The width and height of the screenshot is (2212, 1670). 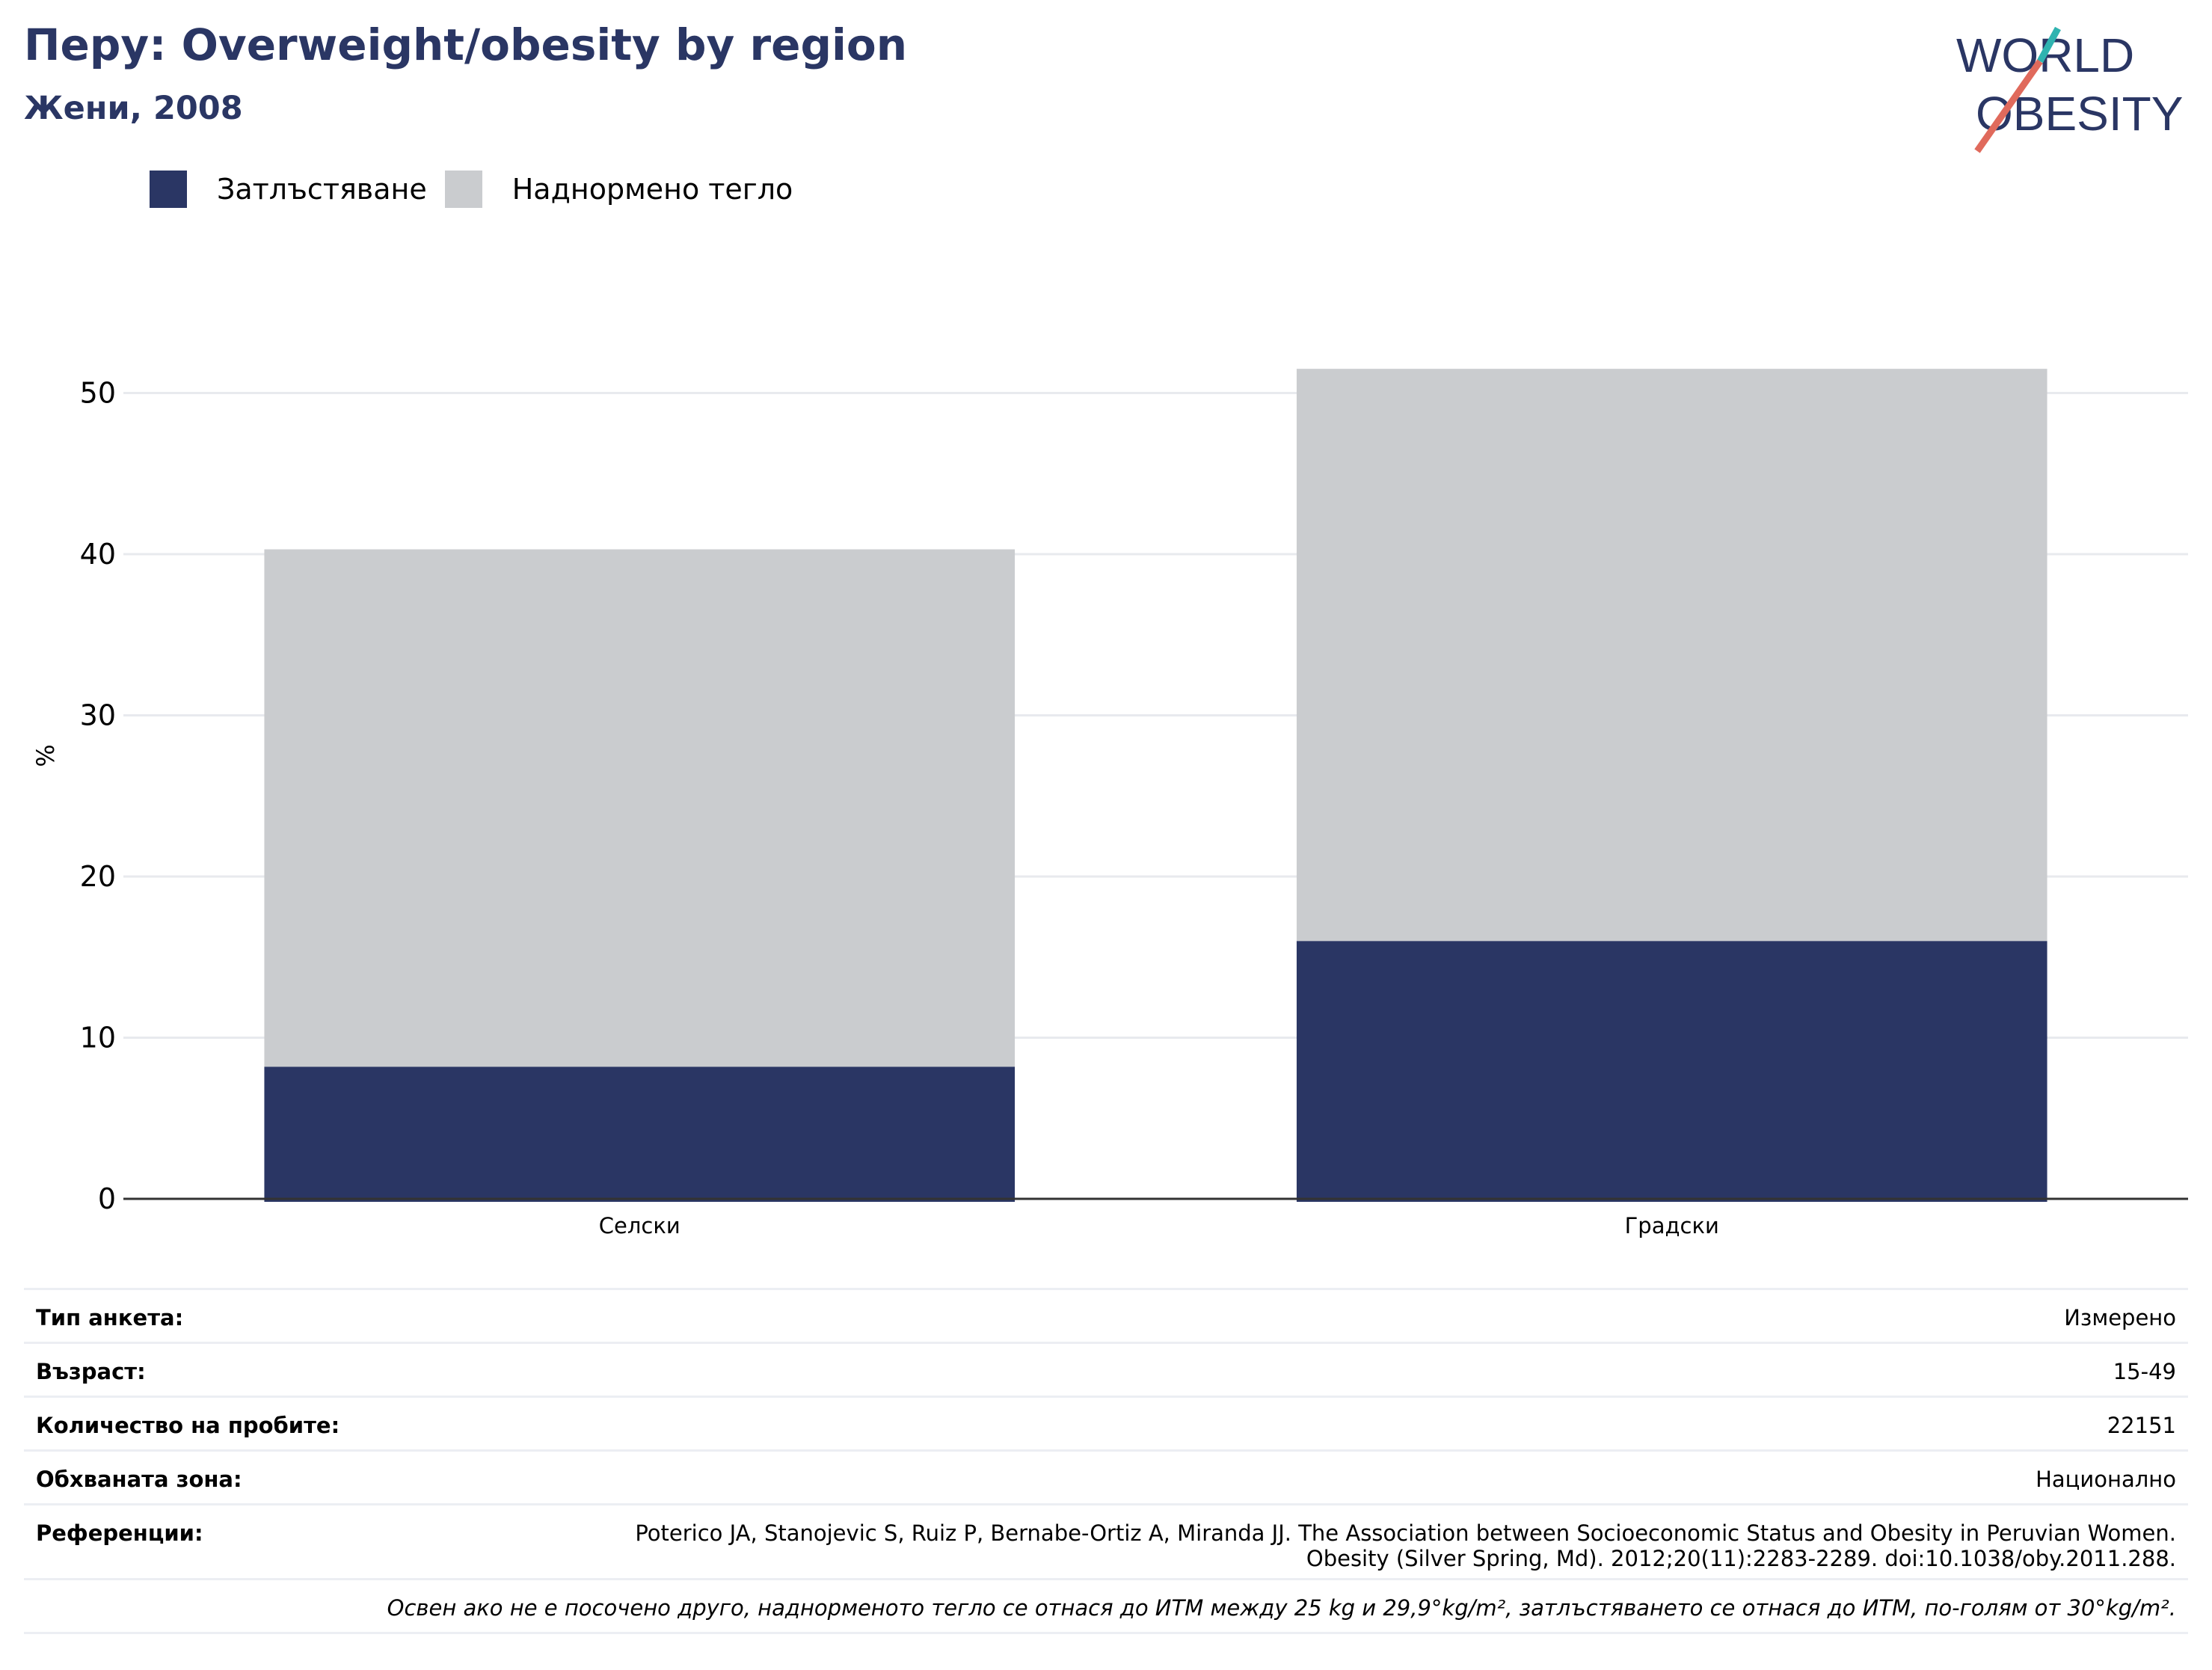 What do you see at coordinates (2141, 1425) in the screenshot?
I see `meta-value: 22151` at bounding box center [2141, 1425].